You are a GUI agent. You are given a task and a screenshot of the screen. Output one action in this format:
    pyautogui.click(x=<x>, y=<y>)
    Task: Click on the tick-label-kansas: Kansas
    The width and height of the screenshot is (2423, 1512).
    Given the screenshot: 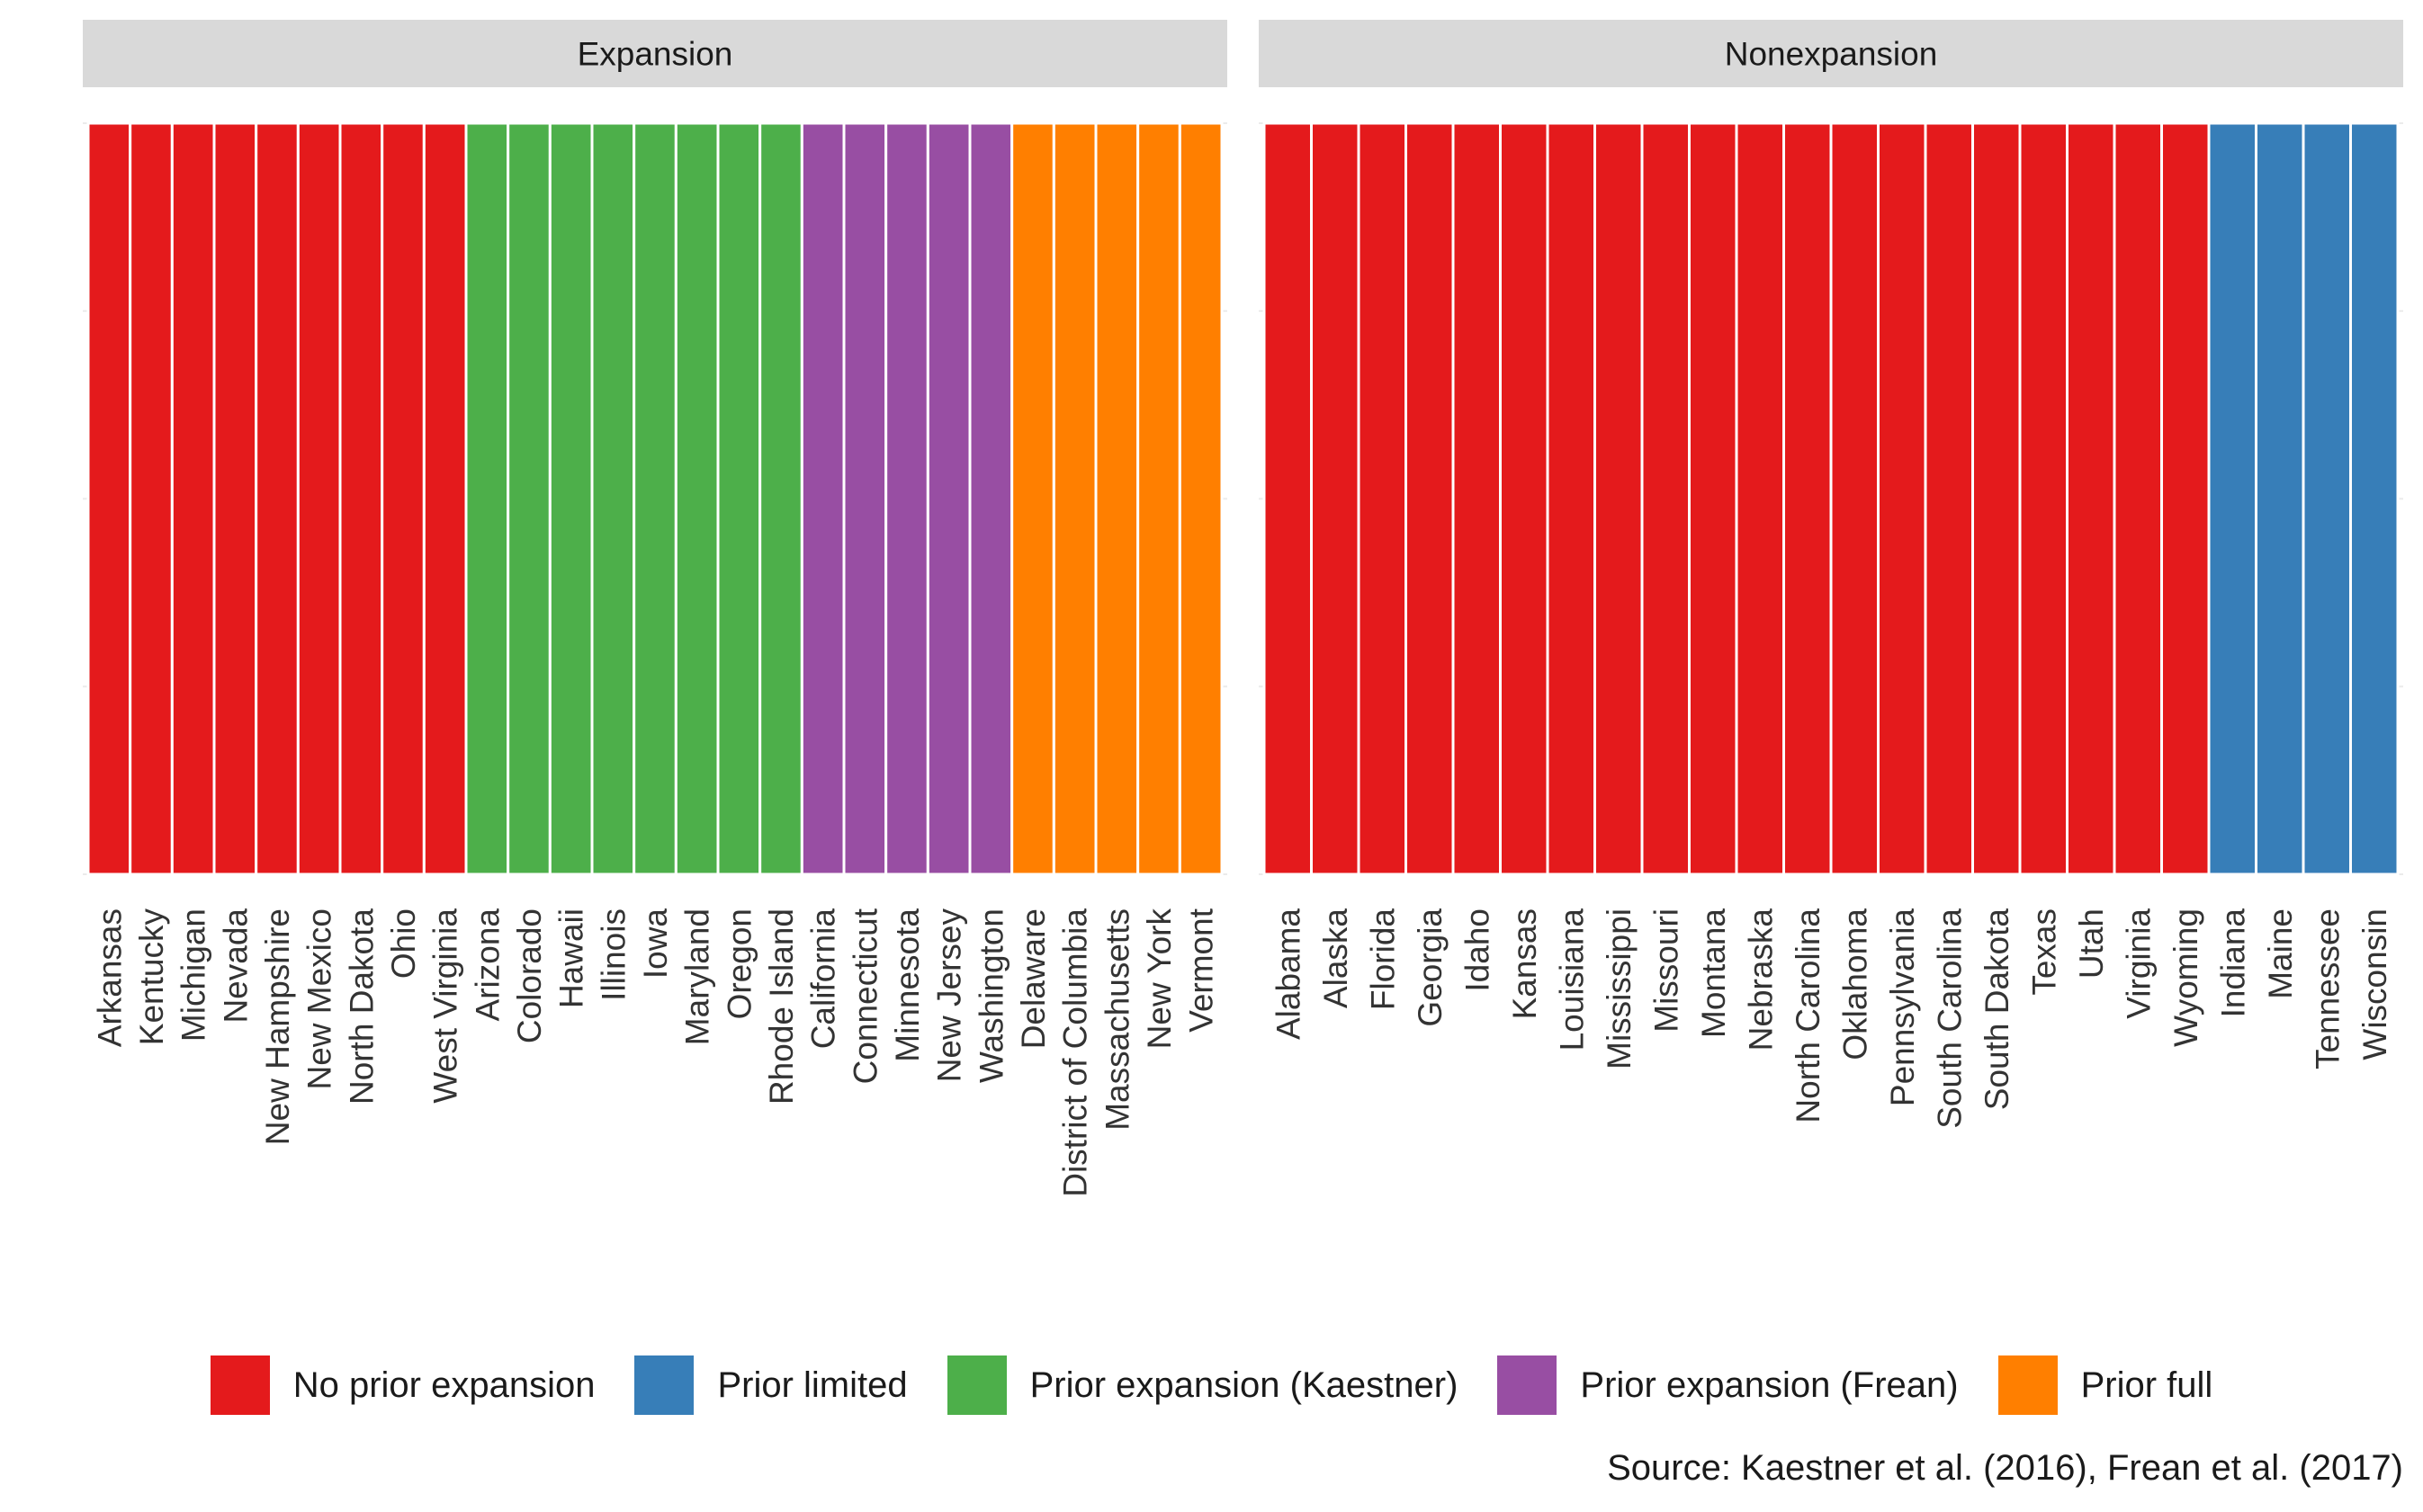 What is the action you would take?
    pyautogui.click(x=1524, y=963)
    